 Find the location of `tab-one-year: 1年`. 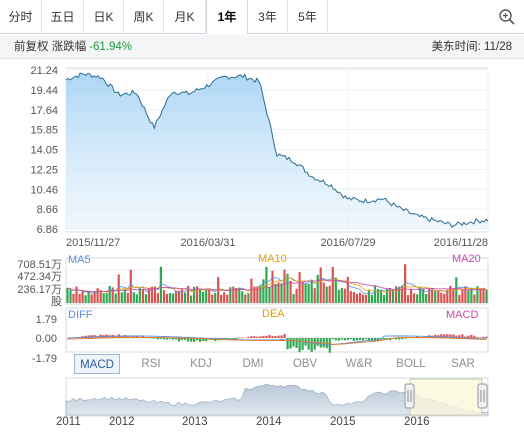

tab-one-year: 1年 is located at coordinates (227, 17).